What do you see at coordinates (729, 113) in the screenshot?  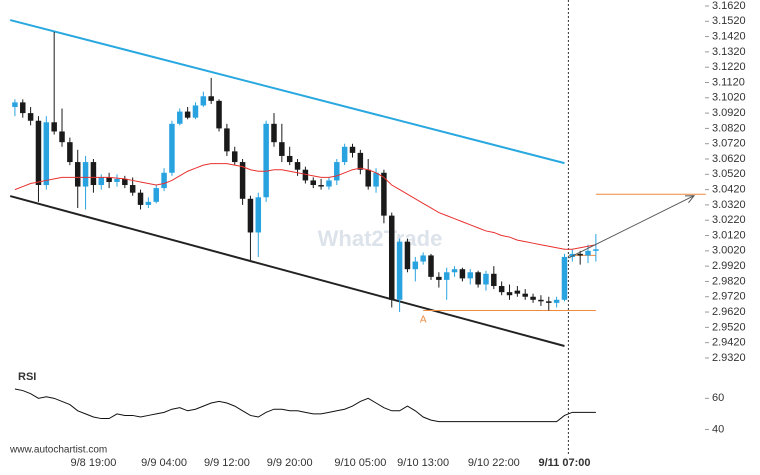 I see `y-tick-label: 3.0920` at bounding box center [729, 113].